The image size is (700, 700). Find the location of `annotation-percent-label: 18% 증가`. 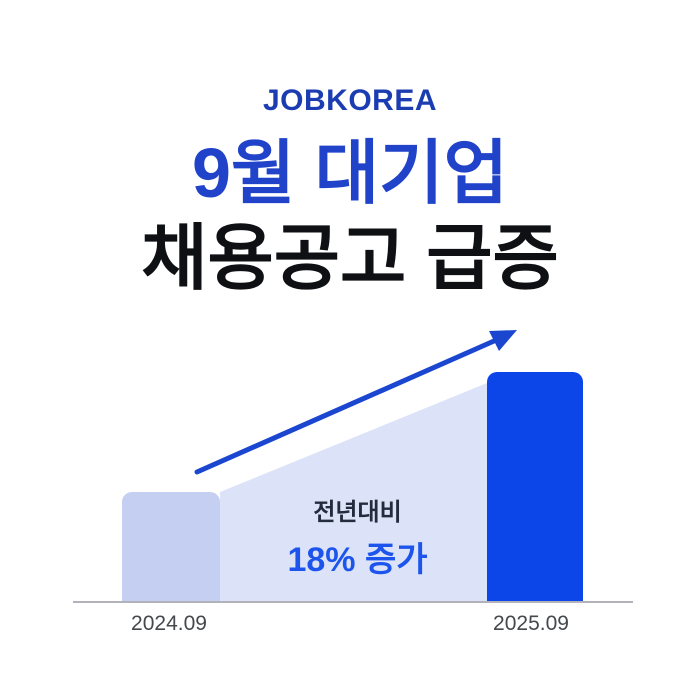

annotation-percent-label: 18% 증가 is located at coordinates (357, 560).